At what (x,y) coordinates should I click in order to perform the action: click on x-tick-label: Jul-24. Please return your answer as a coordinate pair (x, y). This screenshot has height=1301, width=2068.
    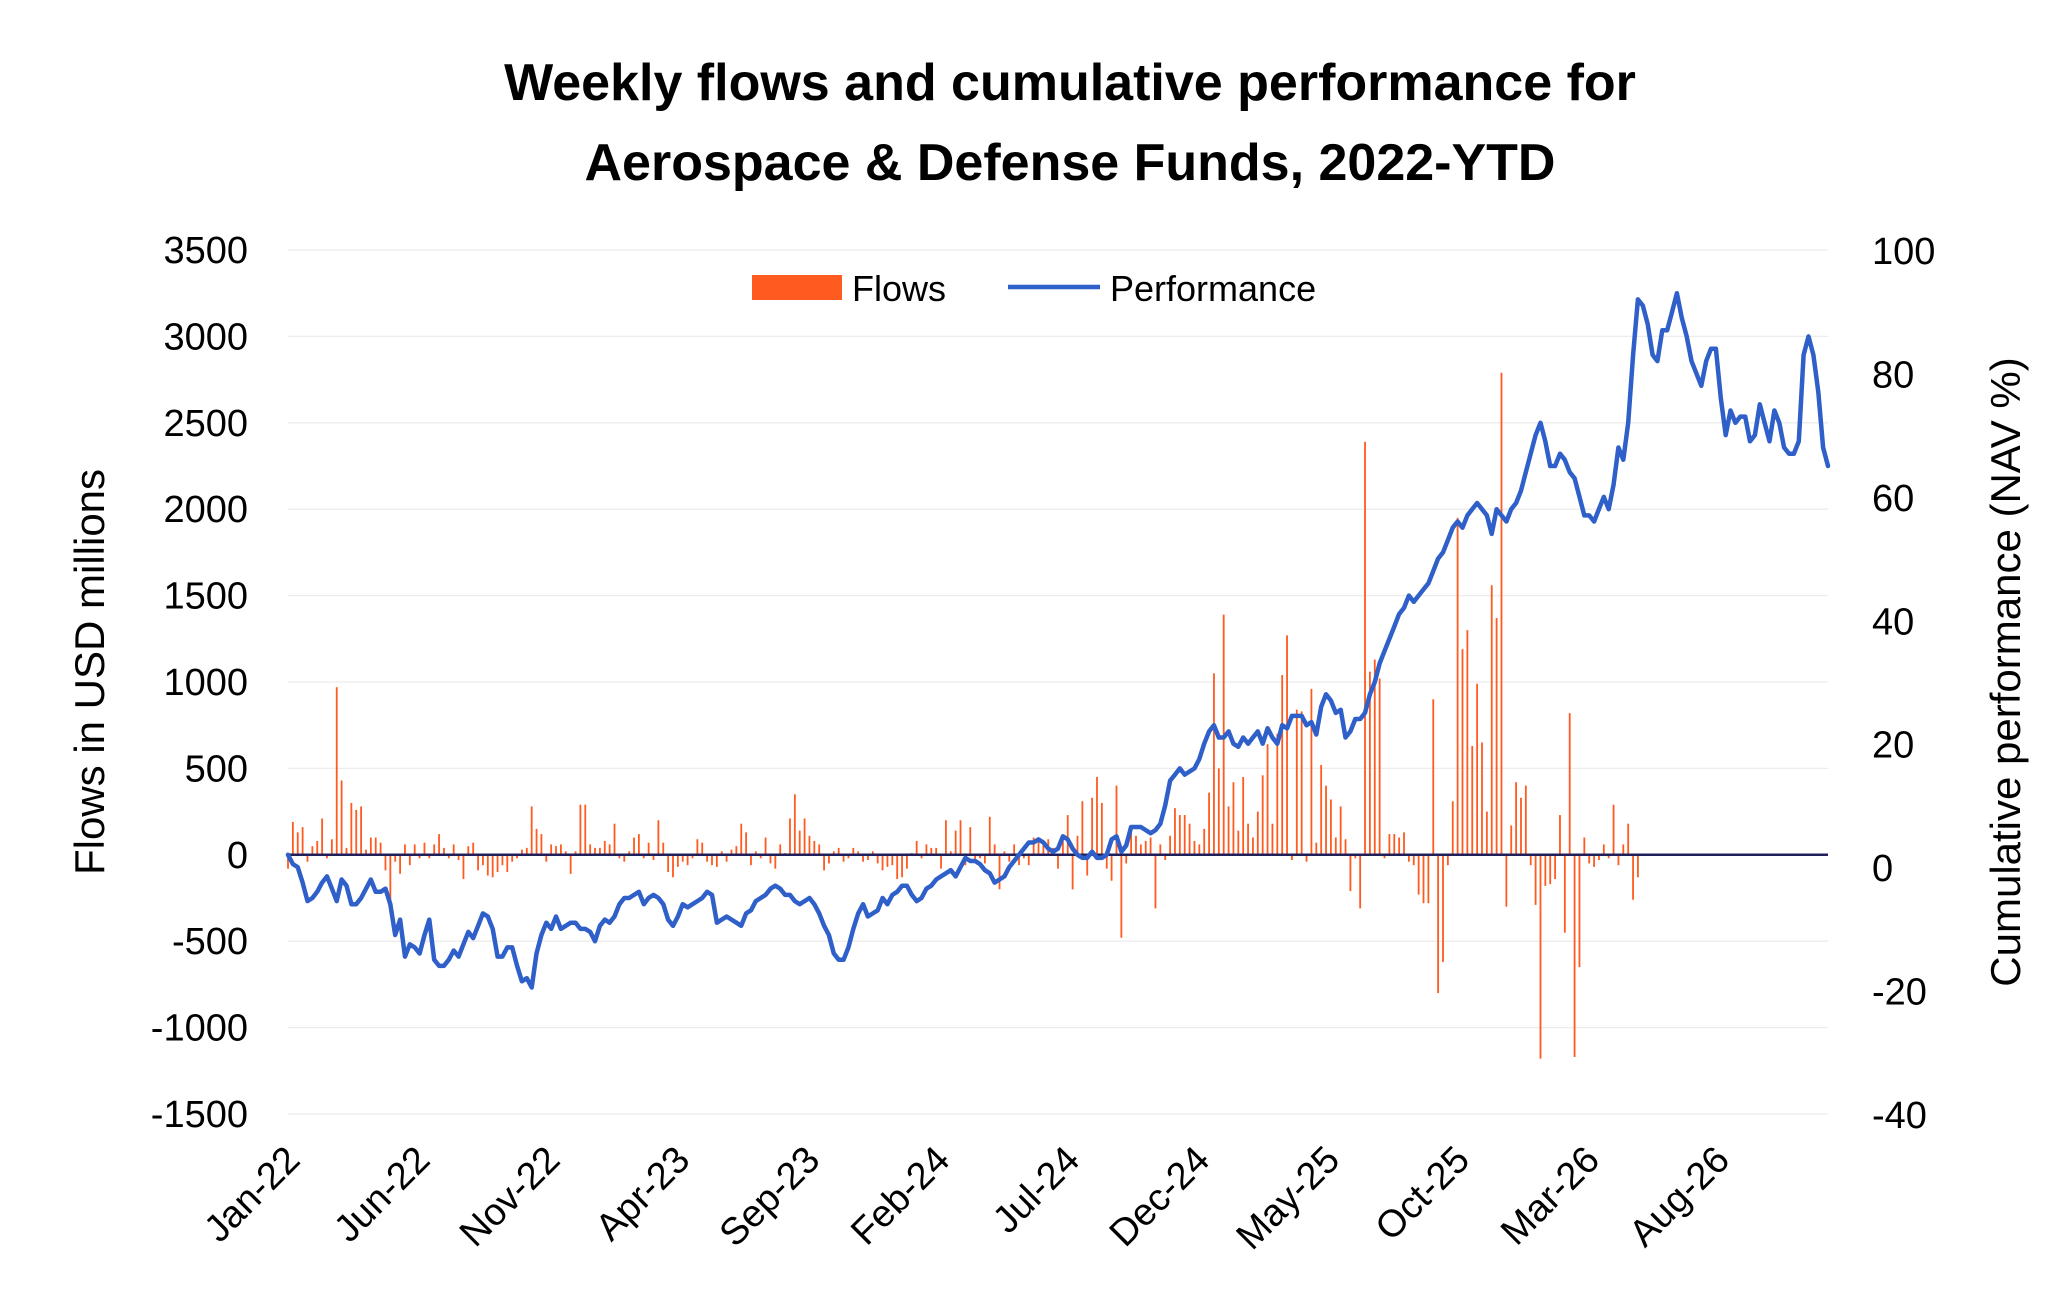
    Looking at the image, I should click on (1036, 1190).